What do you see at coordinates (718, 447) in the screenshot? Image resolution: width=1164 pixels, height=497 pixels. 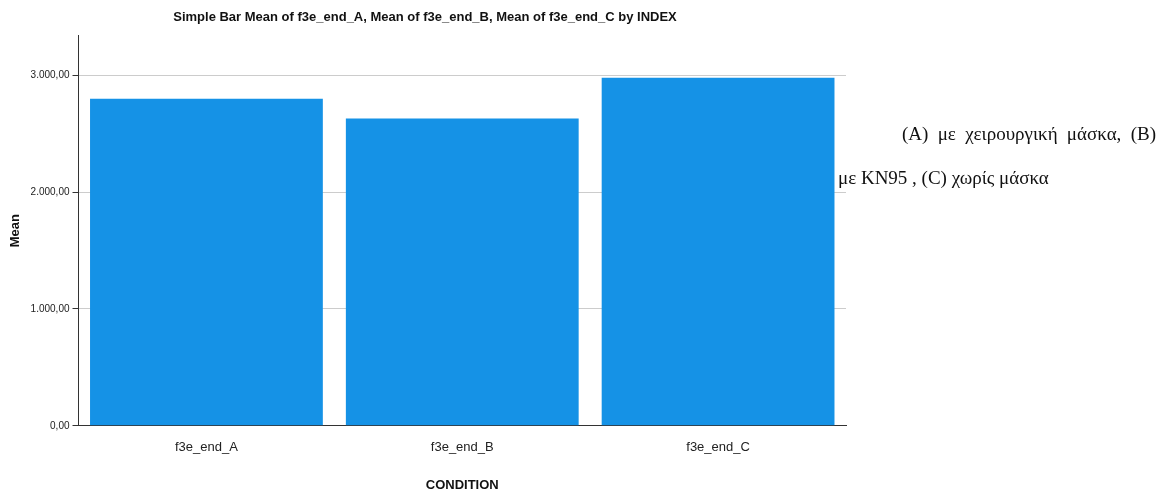 I see `x-tick-label: f3e_end_C` at bounding box center [718, 447].